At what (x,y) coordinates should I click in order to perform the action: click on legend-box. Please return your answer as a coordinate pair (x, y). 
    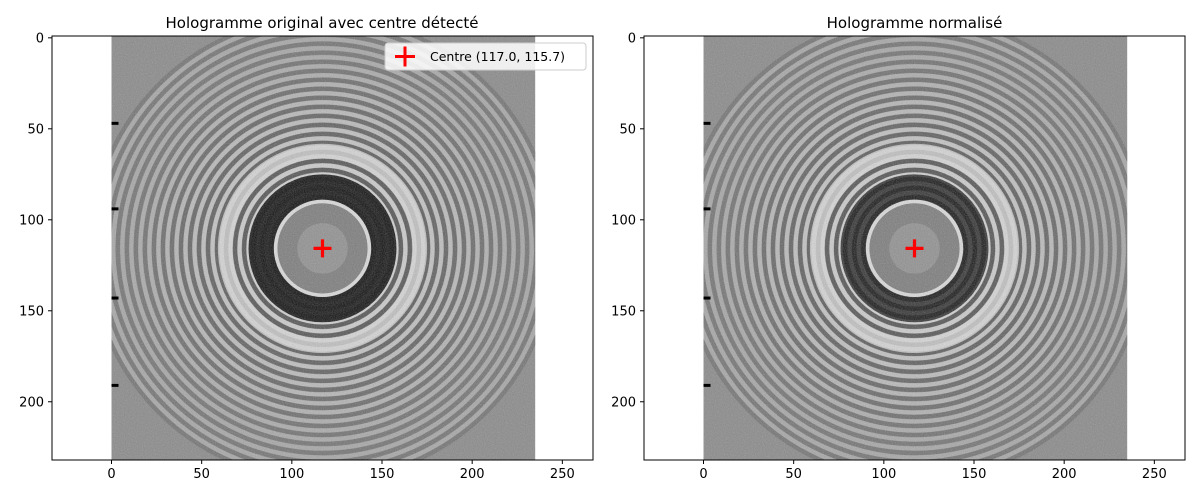
    Looking at the image, I should click on (485, 56).